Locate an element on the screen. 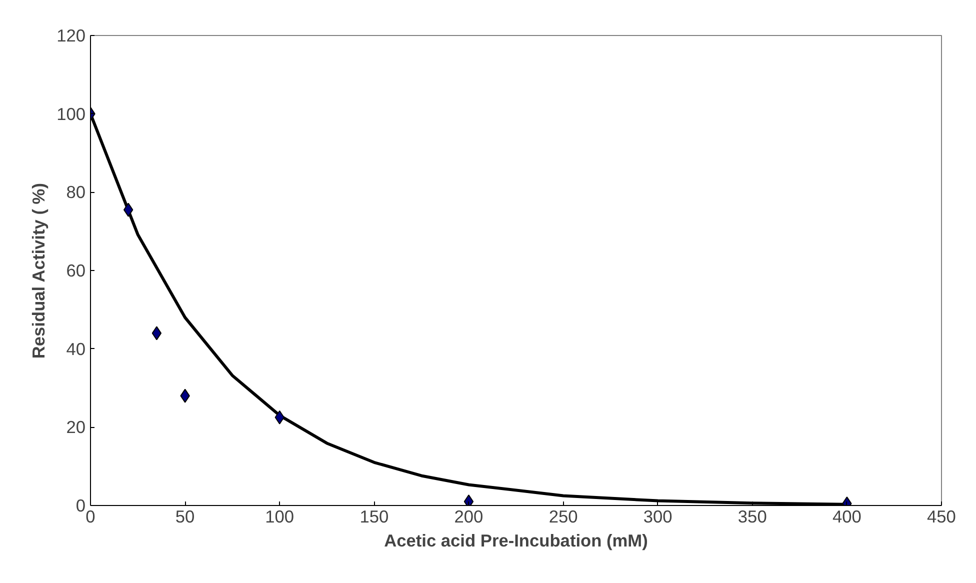 This screenshot has width=976, height=583. x-tick-label: 250 is located at coordinates (563, 516).